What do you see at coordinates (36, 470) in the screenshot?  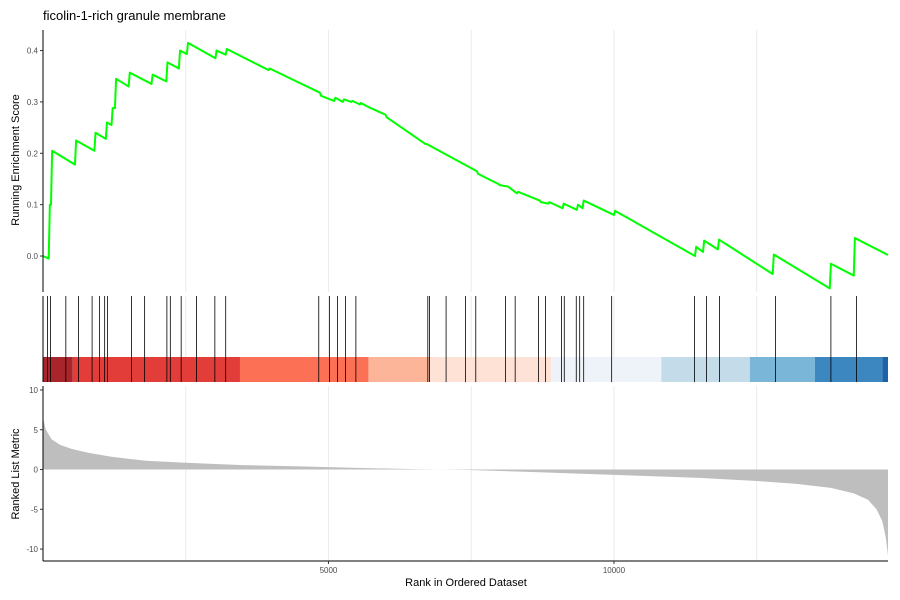 I see `metric-y-tick-label: 0` at bounding box center [36, 470].